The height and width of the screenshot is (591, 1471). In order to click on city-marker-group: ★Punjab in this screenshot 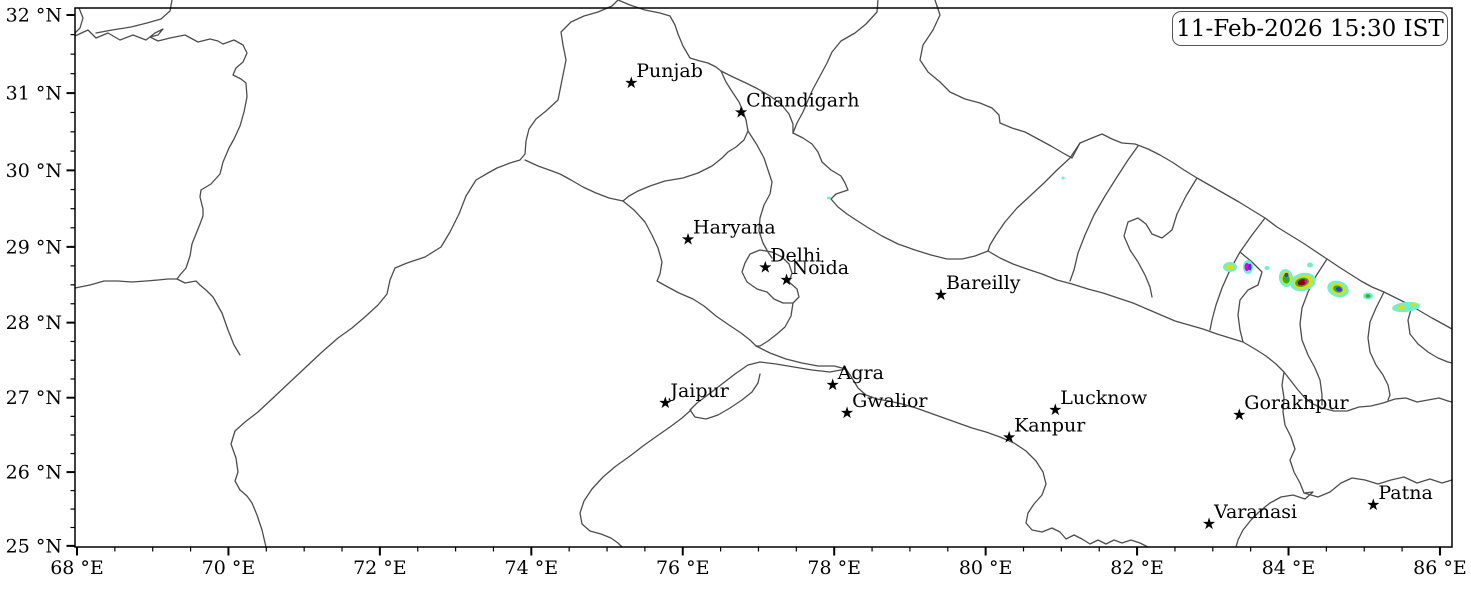, I will do `click(663, 76)`.